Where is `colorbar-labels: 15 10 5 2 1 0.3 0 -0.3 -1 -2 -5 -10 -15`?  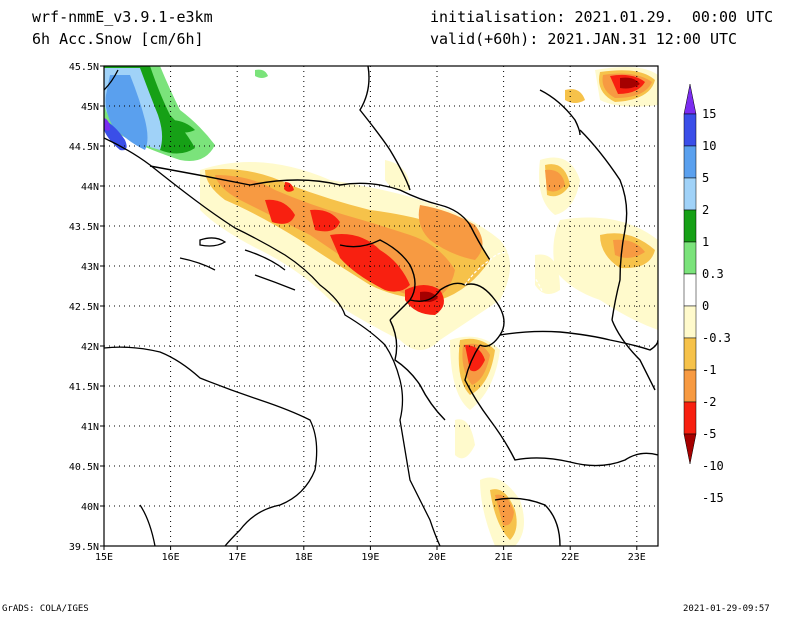 colorbar-labels: 15 10 5 2 1 0.3 0 -0.3 -1 -2 -5 -10 -15 is located at coordinates (716, 306).